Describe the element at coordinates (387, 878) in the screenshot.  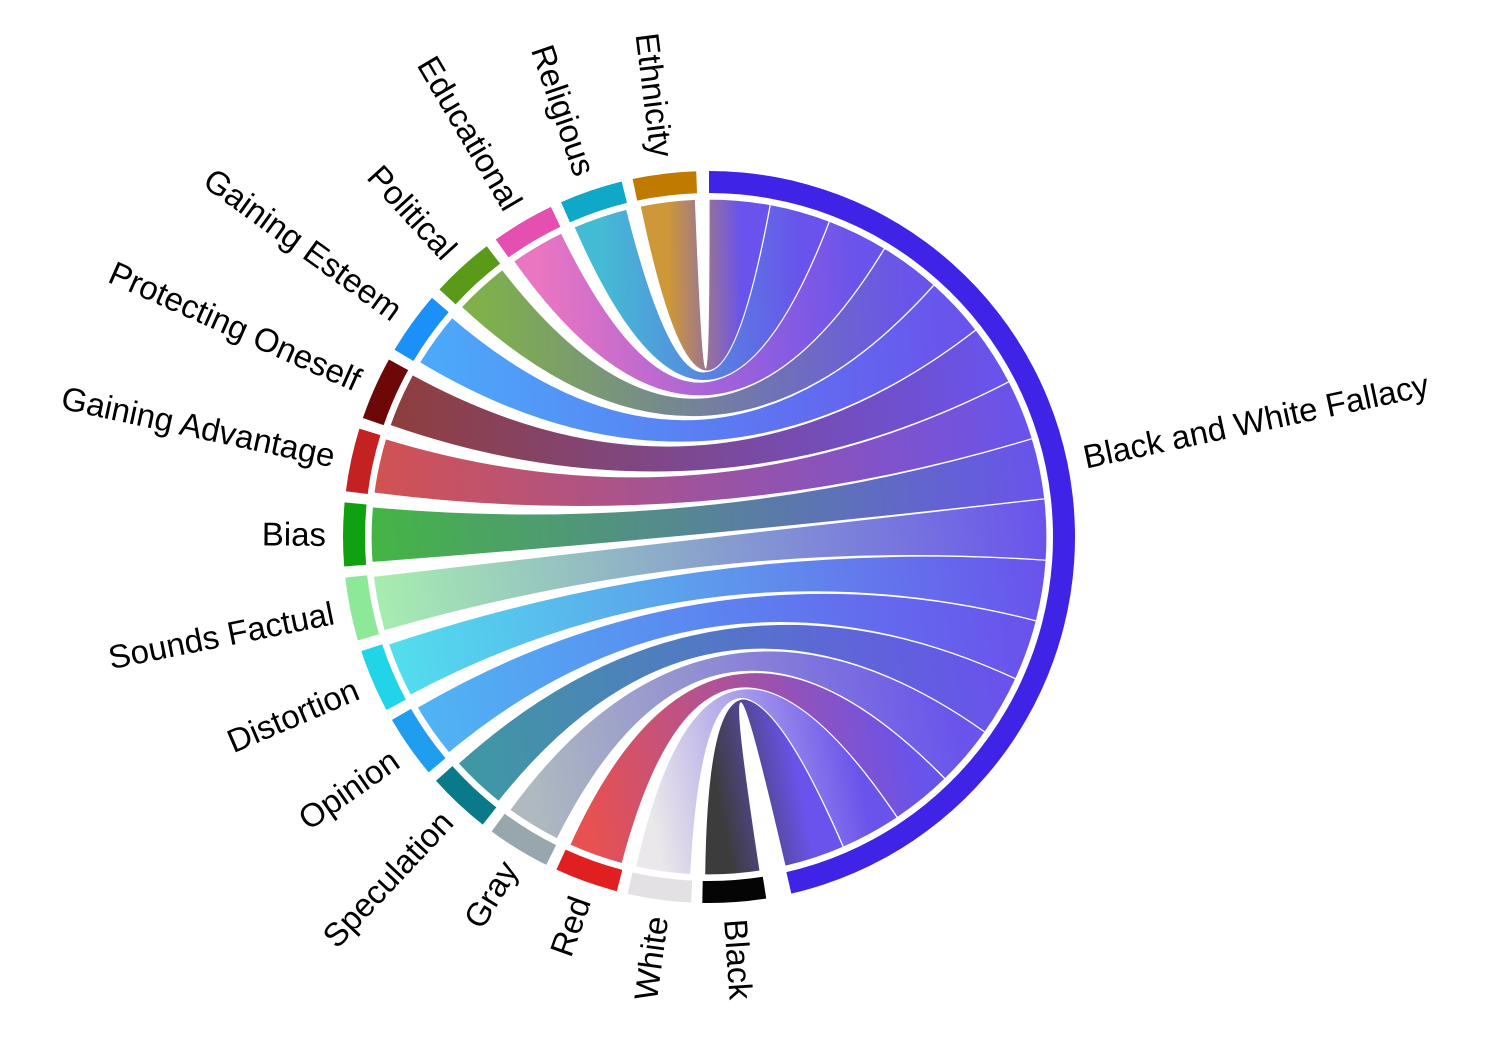
I see `label-speculation: Speculation` at that location.